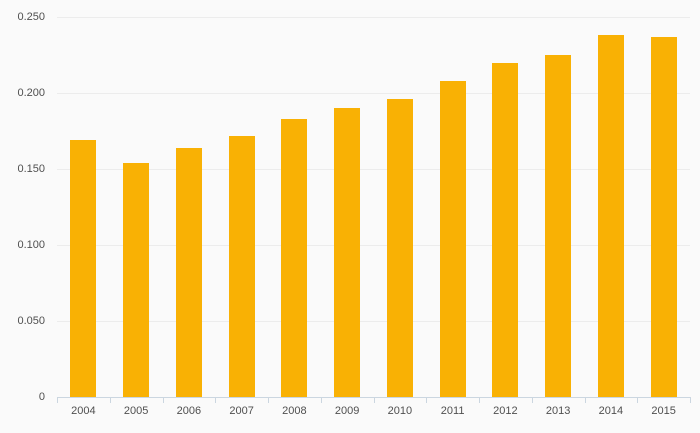 The image size is (700, 433). I want to click on x-axis-label-2011: 2011, so click(452, 411).